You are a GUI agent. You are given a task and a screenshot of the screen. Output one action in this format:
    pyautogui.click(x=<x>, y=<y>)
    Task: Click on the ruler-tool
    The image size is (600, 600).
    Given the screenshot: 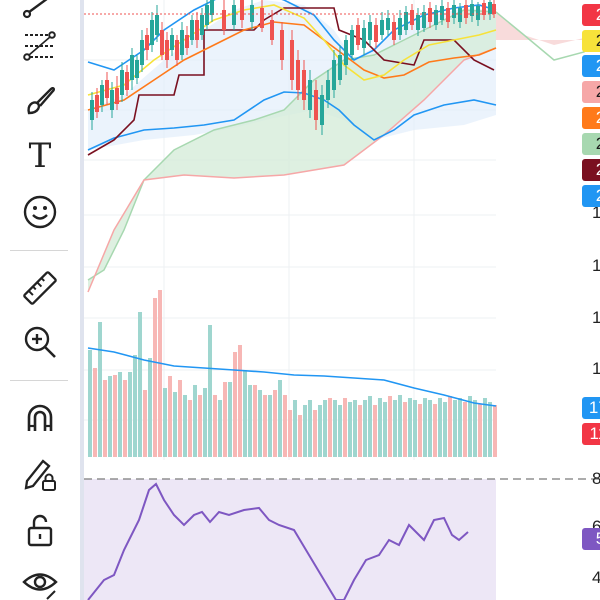 What is the action you would take?
    pyautogui.click(x=40, y=288)
    